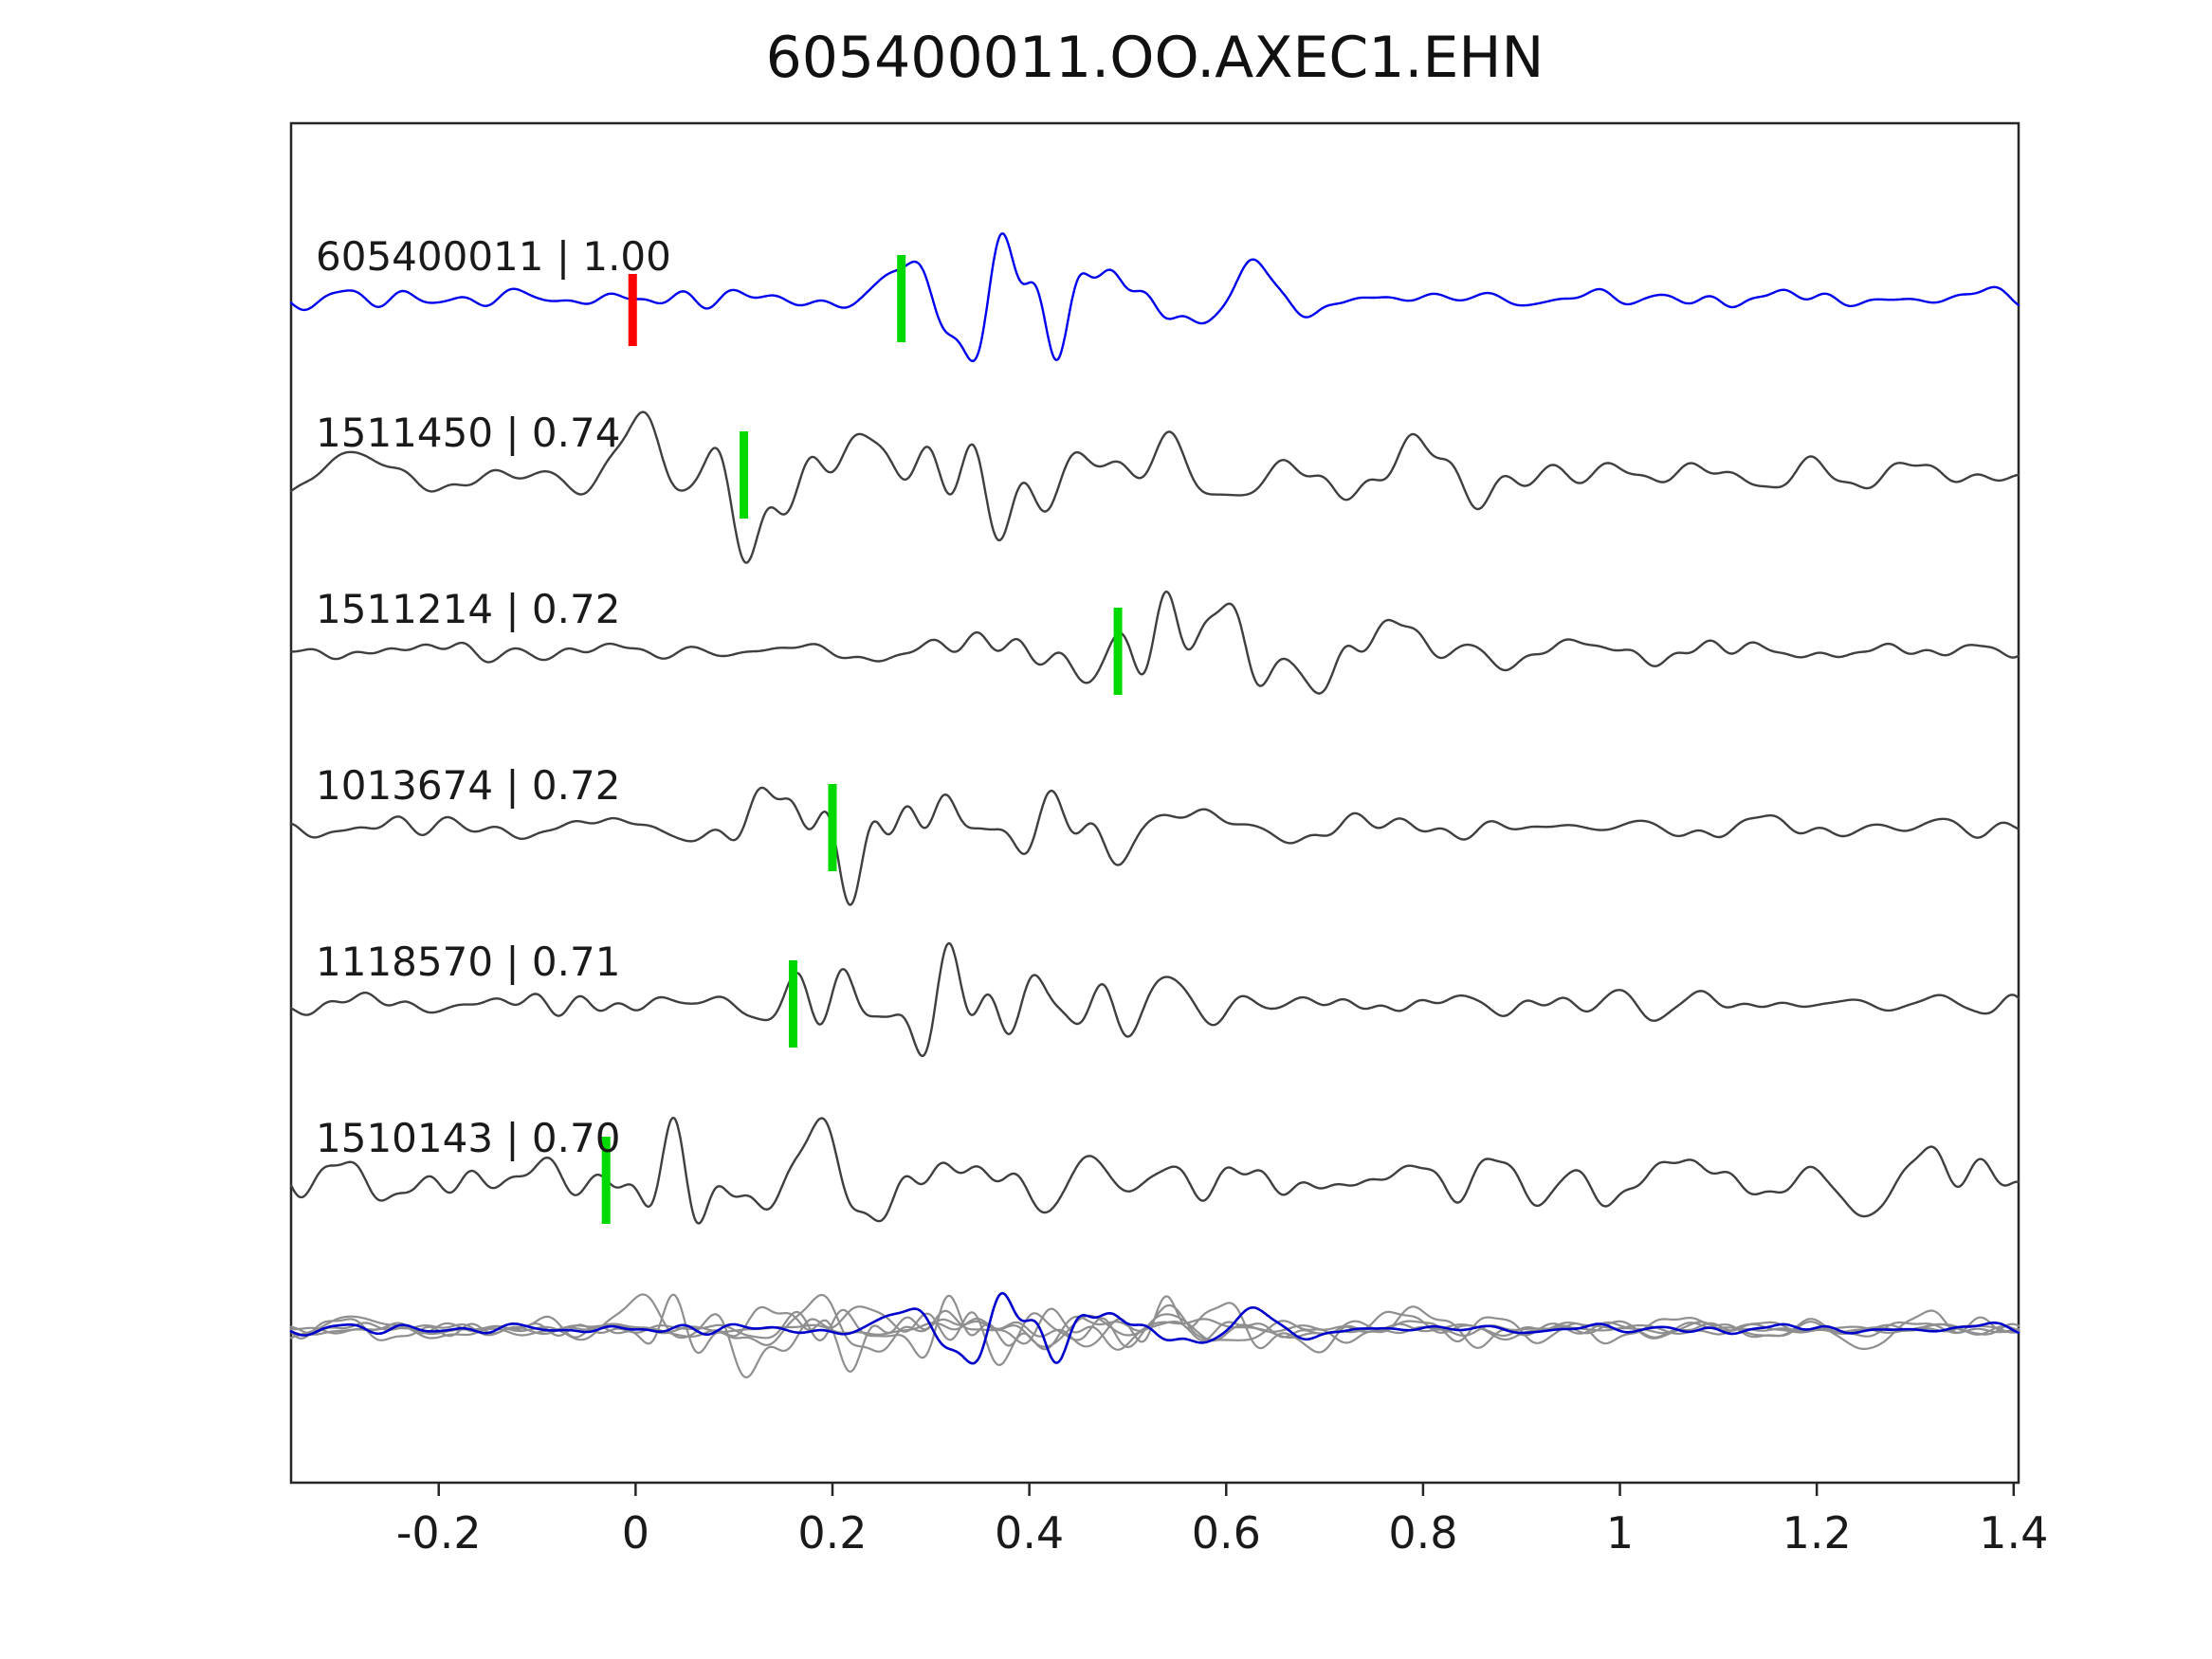  Describe the element at coordinates (493, 256) in the screenshot. I see `trace-label-605400011: 605400011 | 1.00` at that location.